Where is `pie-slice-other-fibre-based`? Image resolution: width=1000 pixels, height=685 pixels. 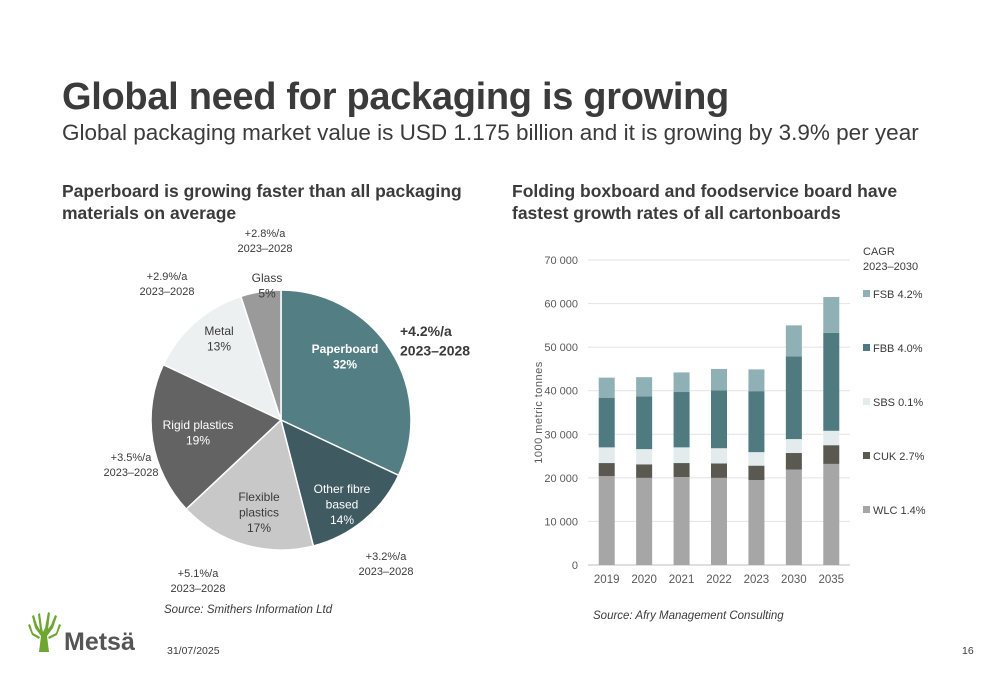
pie-slice-other-fibre-based is located at coordinates (339, 482).